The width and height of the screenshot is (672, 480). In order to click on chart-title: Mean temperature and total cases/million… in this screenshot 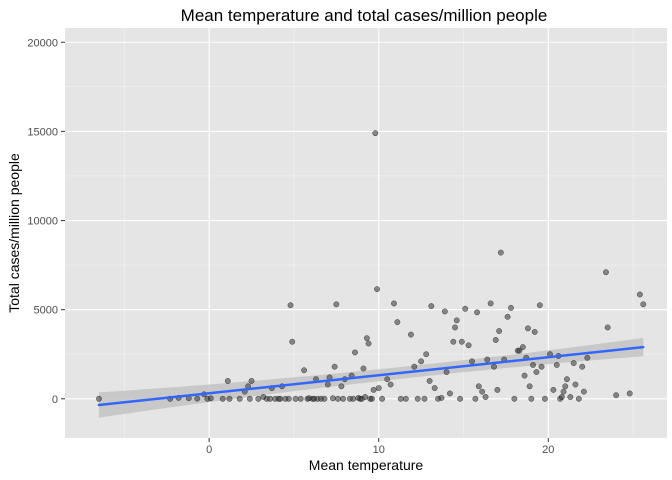, I will do `click(364, 15)`.